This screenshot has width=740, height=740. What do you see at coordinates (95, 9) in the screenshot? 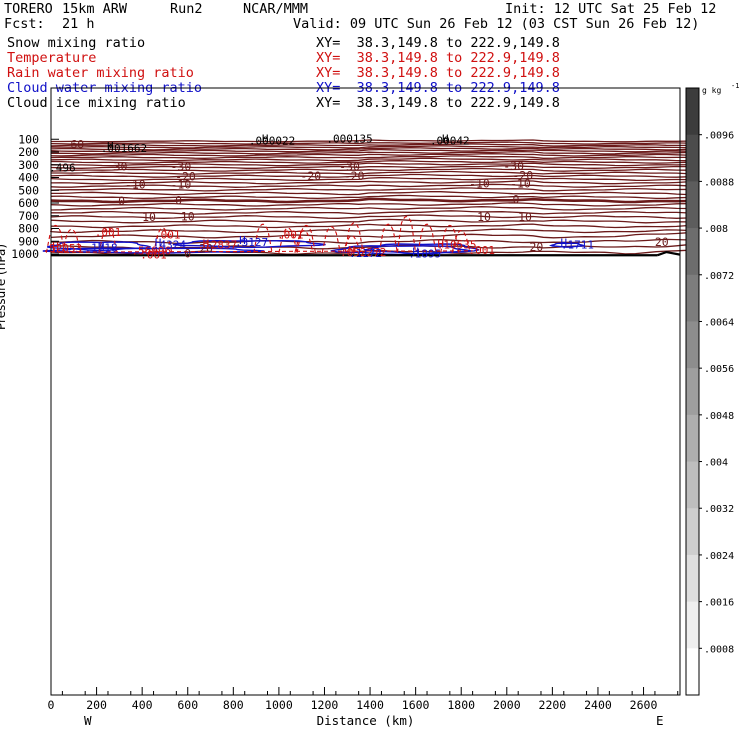
I see `model-resolution: 15km ARW` at bounding box center [95, 9].